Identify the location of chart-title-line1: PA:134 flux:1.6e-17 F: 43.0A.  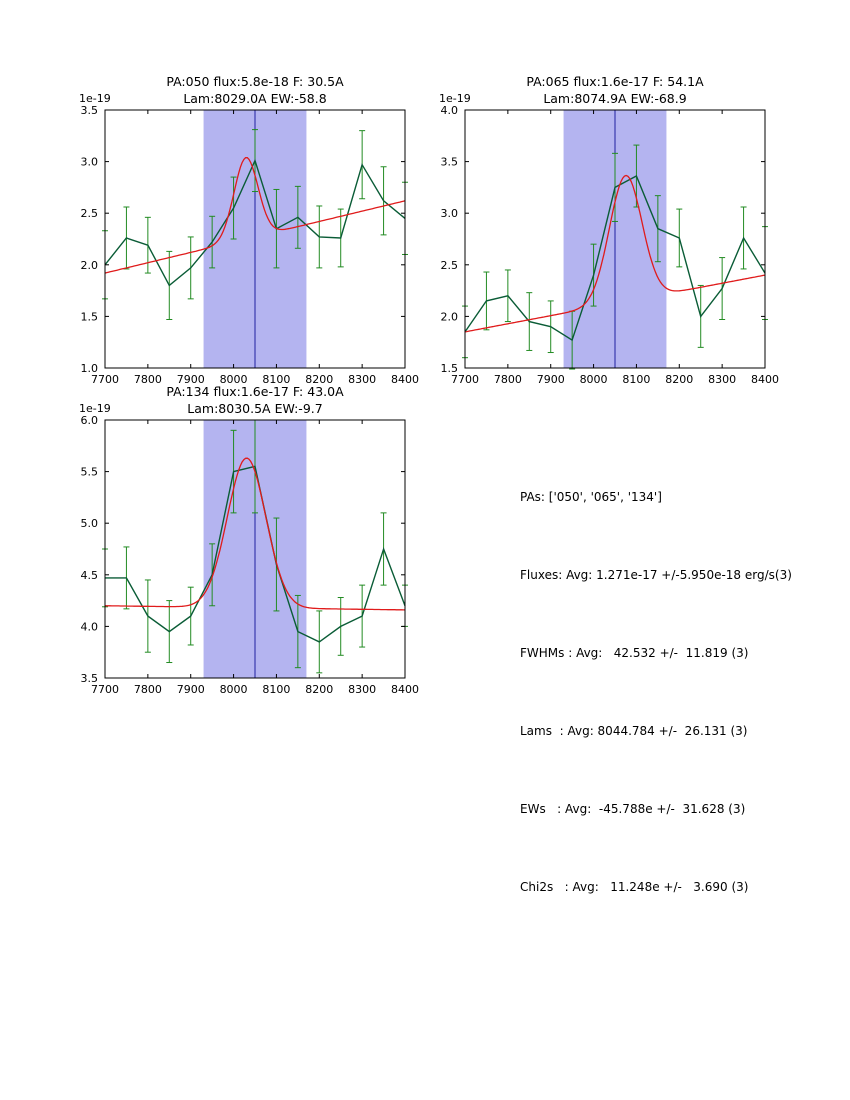
(255, 391).